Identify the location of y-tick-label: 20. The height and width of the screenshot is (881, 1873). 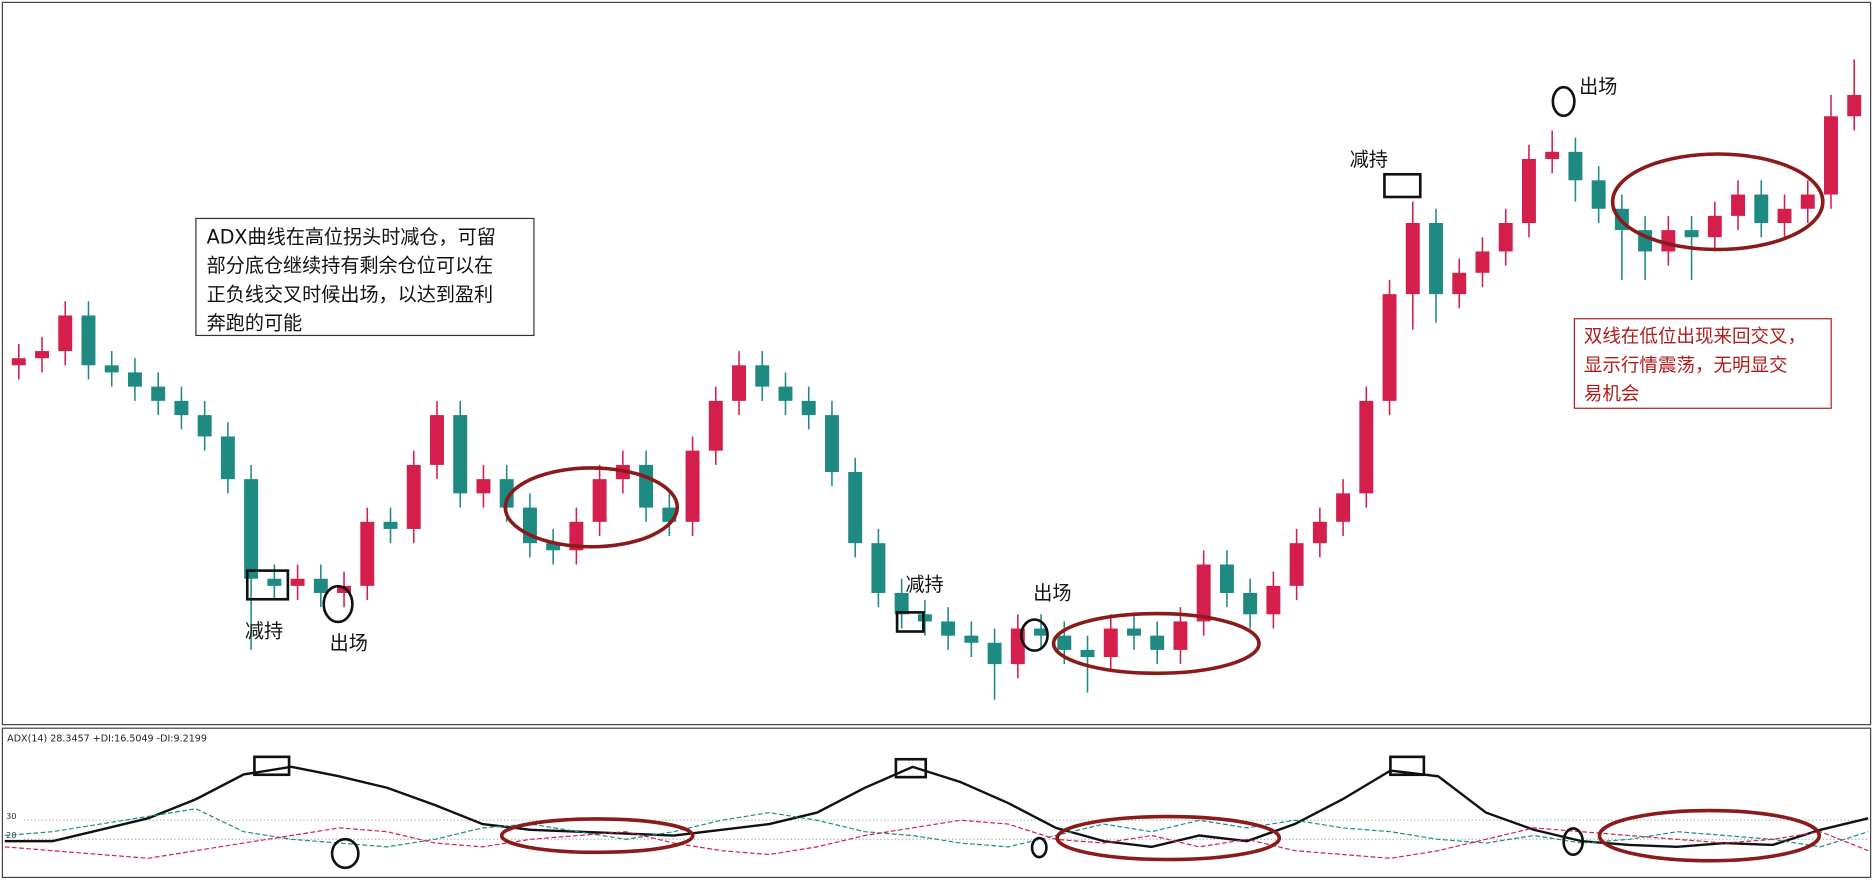
(11, 835).